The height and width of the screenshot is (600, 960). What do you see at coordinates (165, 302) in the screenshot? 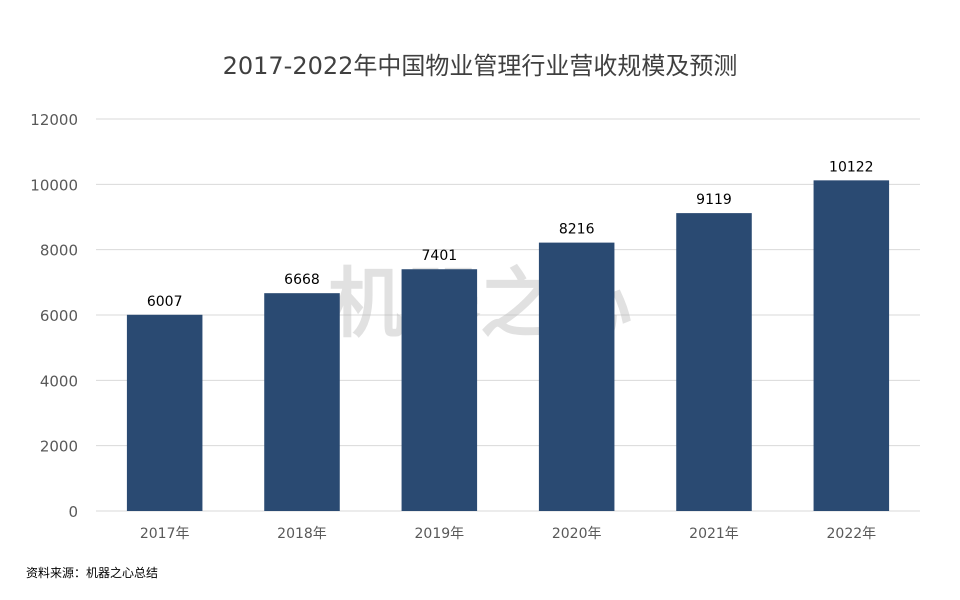
I see `data-label: 6007` at bounding box center [165, 302].